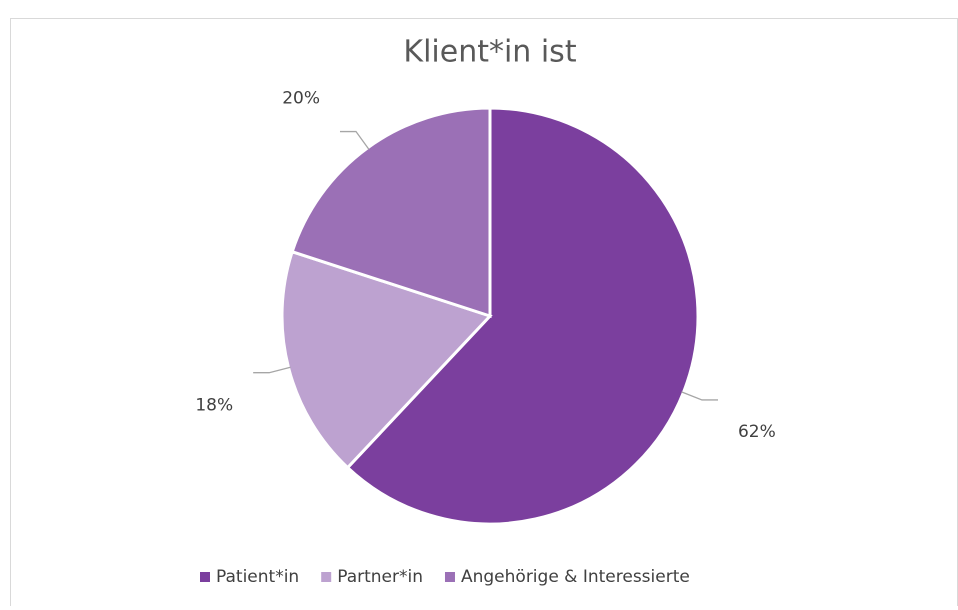 The height and width of the screenshot is (610, 958). Describe the element at coordinates (489, 52) in the screenshot. I see `chart-title: Klient*in ist` at that location.